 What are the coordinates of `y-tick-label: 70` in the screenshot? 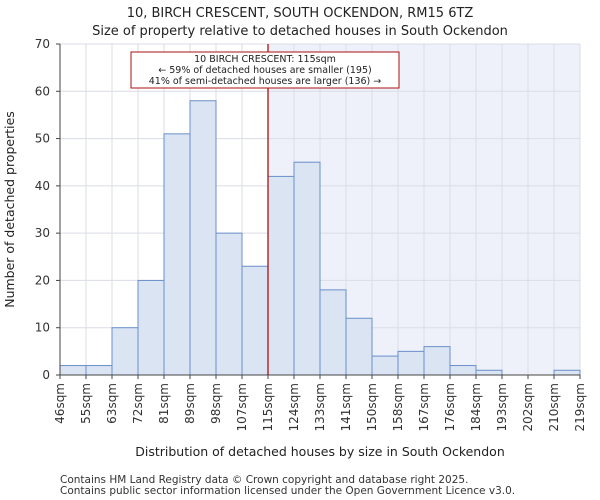 It's located at (42, 44).